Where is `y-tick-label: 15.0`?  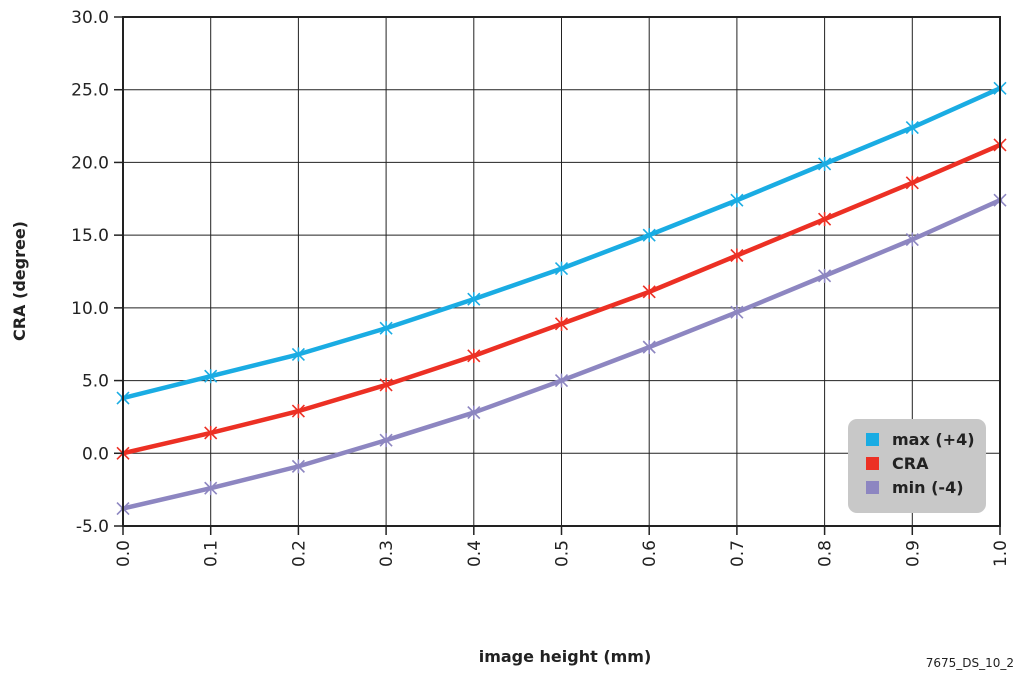 y-tick-label: 15.0 is located at coordinates (90, 236).